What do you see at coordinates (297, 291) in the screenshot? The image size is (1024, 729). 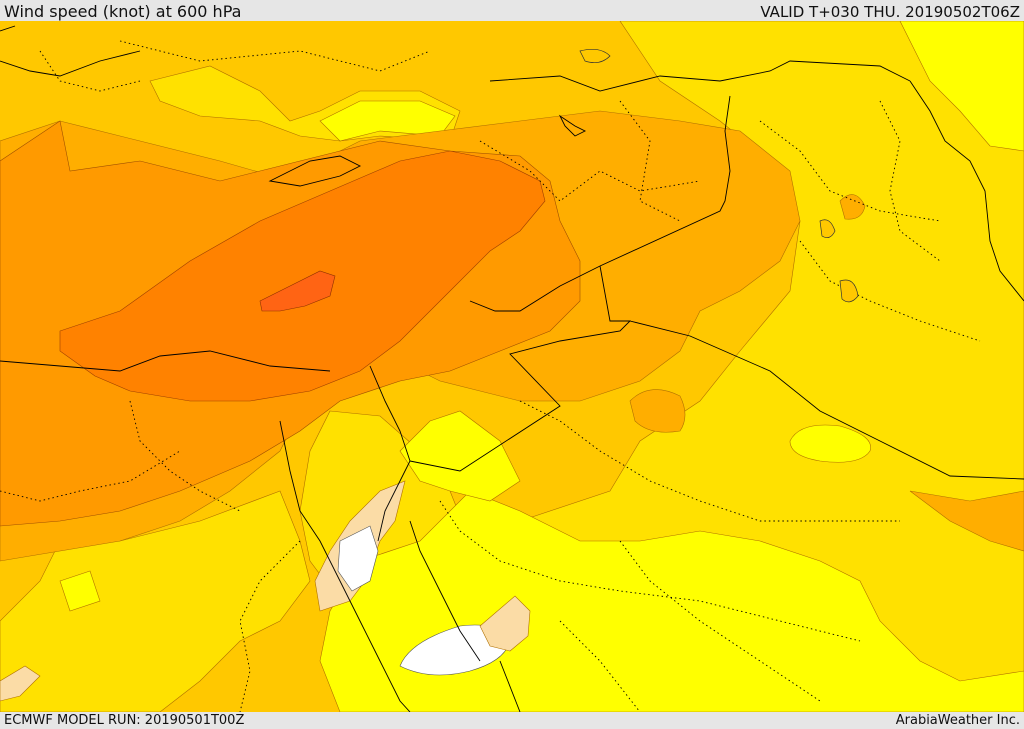 I see `field-red-orange-core` at bounding box center [297, 291].